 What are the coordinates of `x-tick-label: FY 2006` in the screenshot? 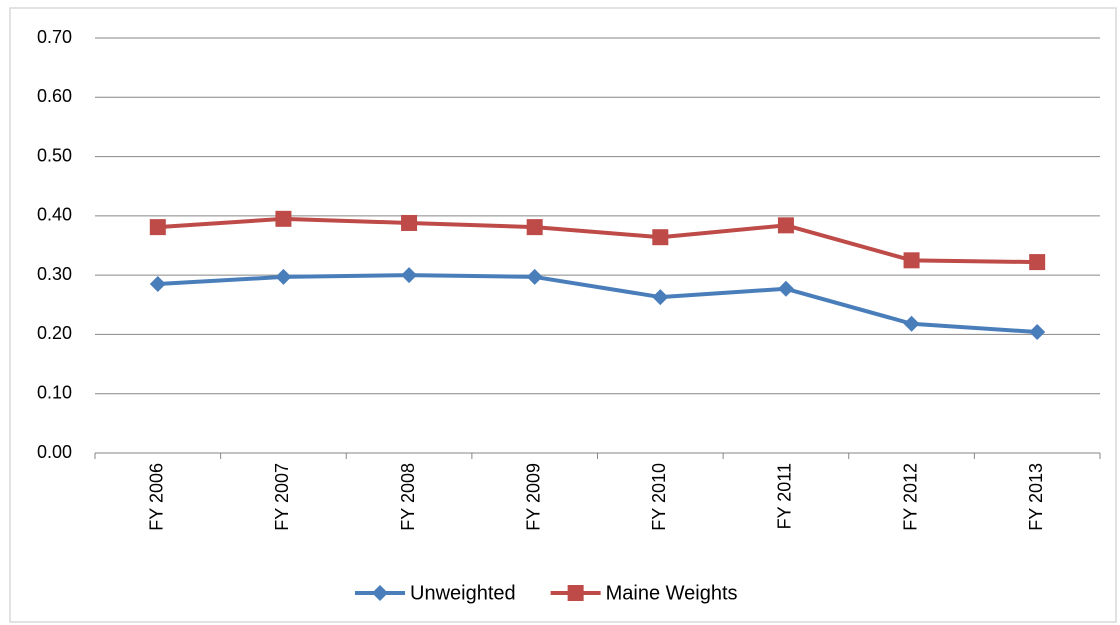 It's located at (157, 497).